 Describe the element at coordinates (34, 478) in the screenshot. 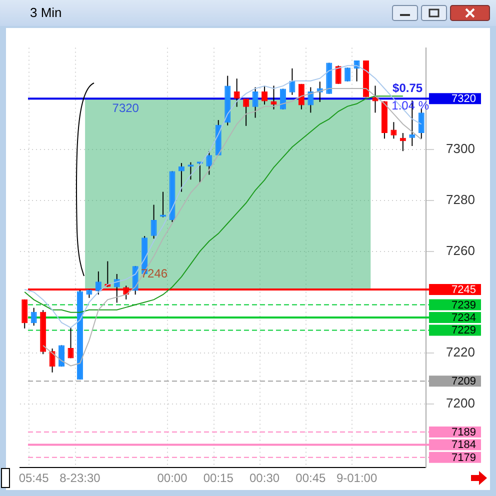

I see `x-tick-label: 05:45` at that location.